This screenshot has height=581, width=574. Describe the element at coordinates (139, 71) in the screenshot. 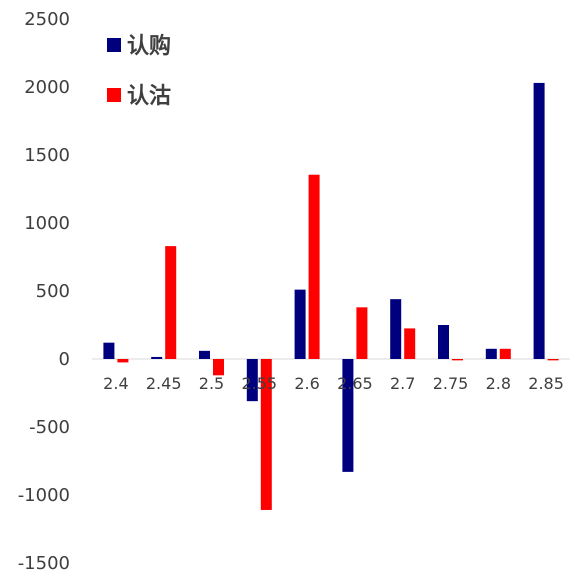

I see `legend: 认购 认沽` at that location.